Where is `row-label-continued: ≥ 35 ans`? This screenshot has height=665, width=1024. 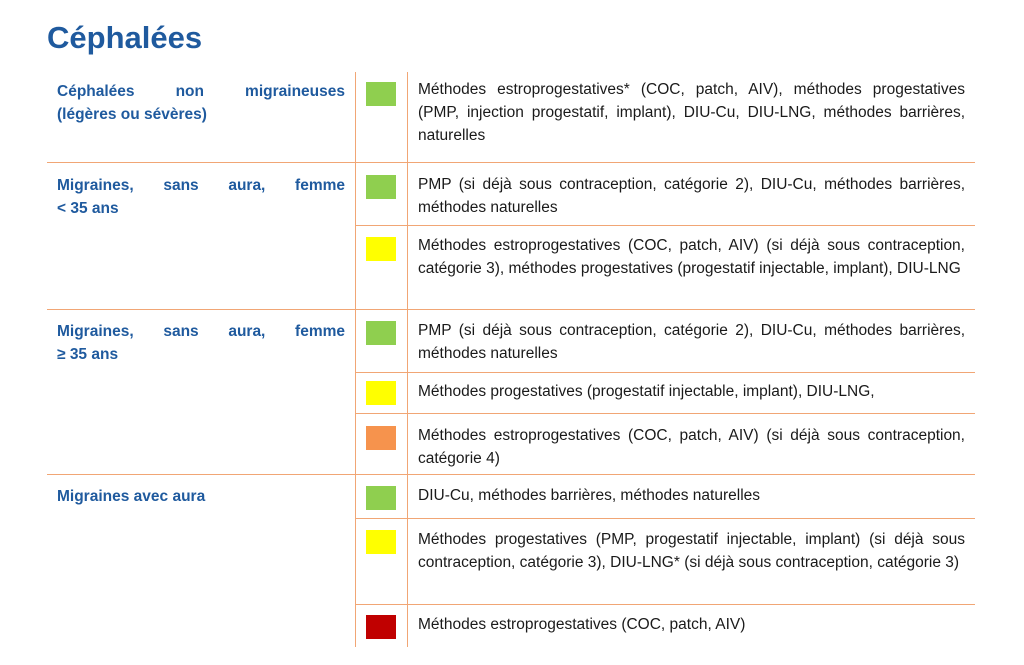 row-label-continued: ≥ 35 ans is located at coordinates (201, 354).